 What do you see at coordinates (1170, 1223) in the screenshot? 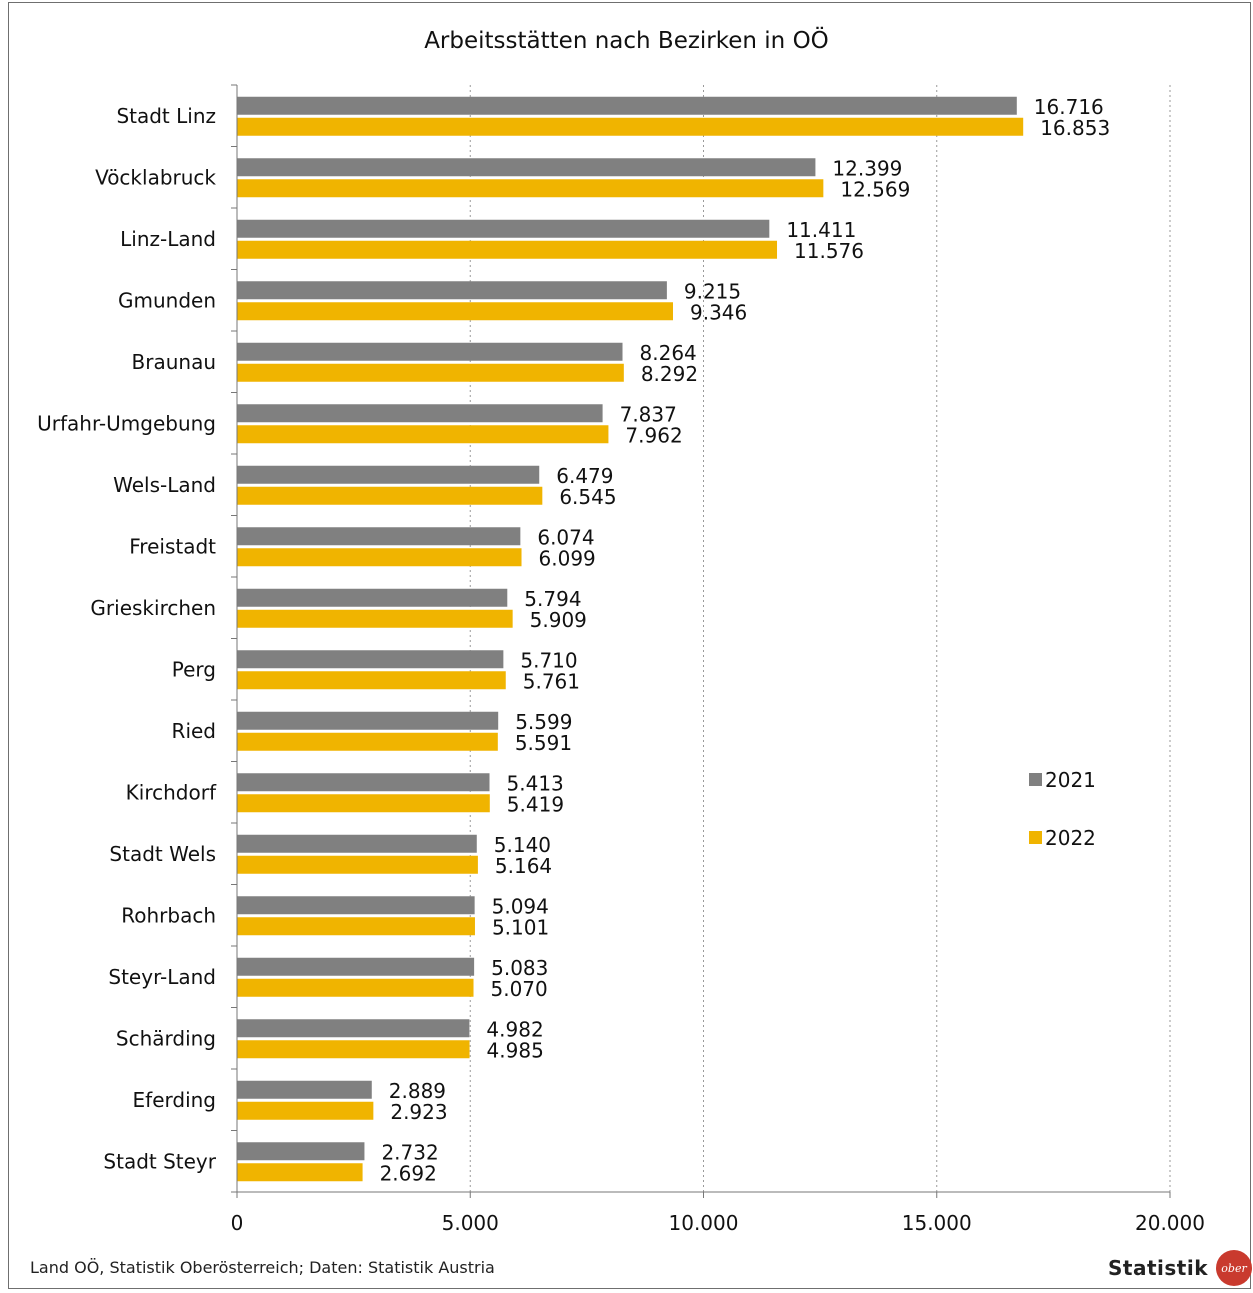
I see `x-tick-label: 20.000` at bounding box center [1170, 1223].